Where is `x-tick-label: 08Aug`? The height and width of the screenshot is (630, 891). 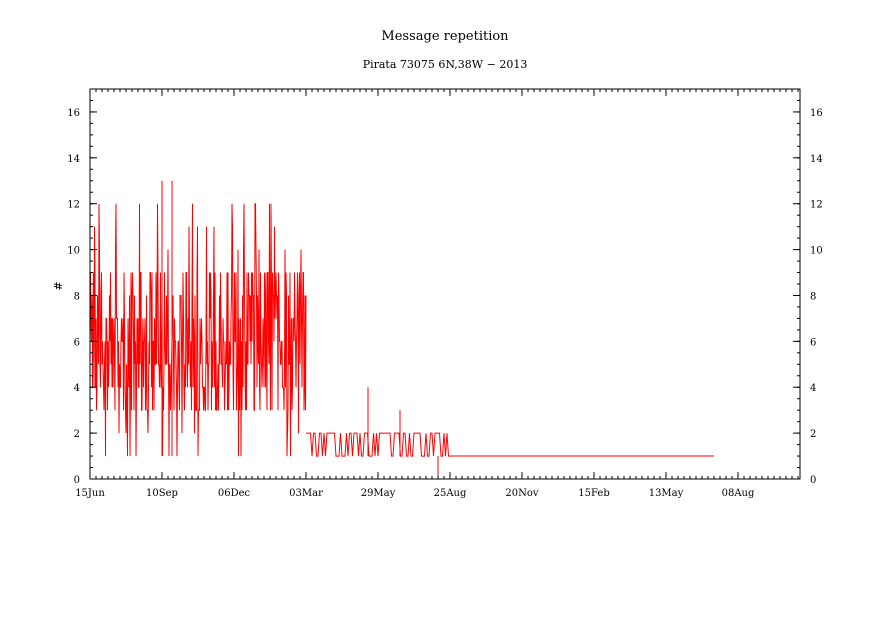 x-tick-label: 08Aug is located at coordinates (738, 493).